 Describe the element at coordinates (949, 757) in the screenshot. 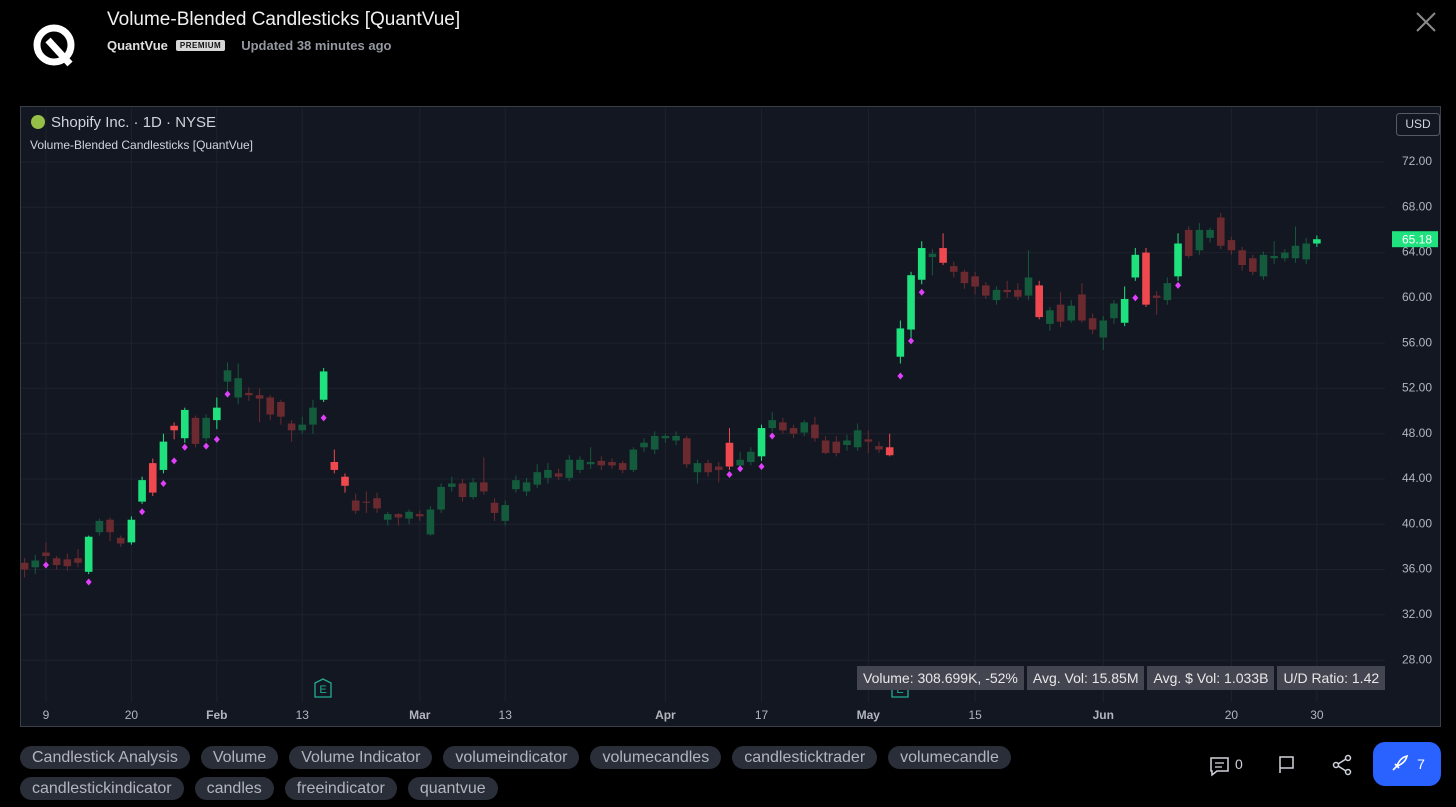

I see `tag: volumecandle` at that location.